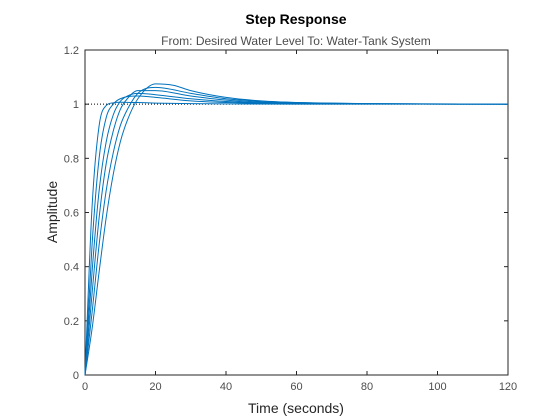 The image size is (560, 420). I want to click on x-tick-label: 60, so click(296, 387).